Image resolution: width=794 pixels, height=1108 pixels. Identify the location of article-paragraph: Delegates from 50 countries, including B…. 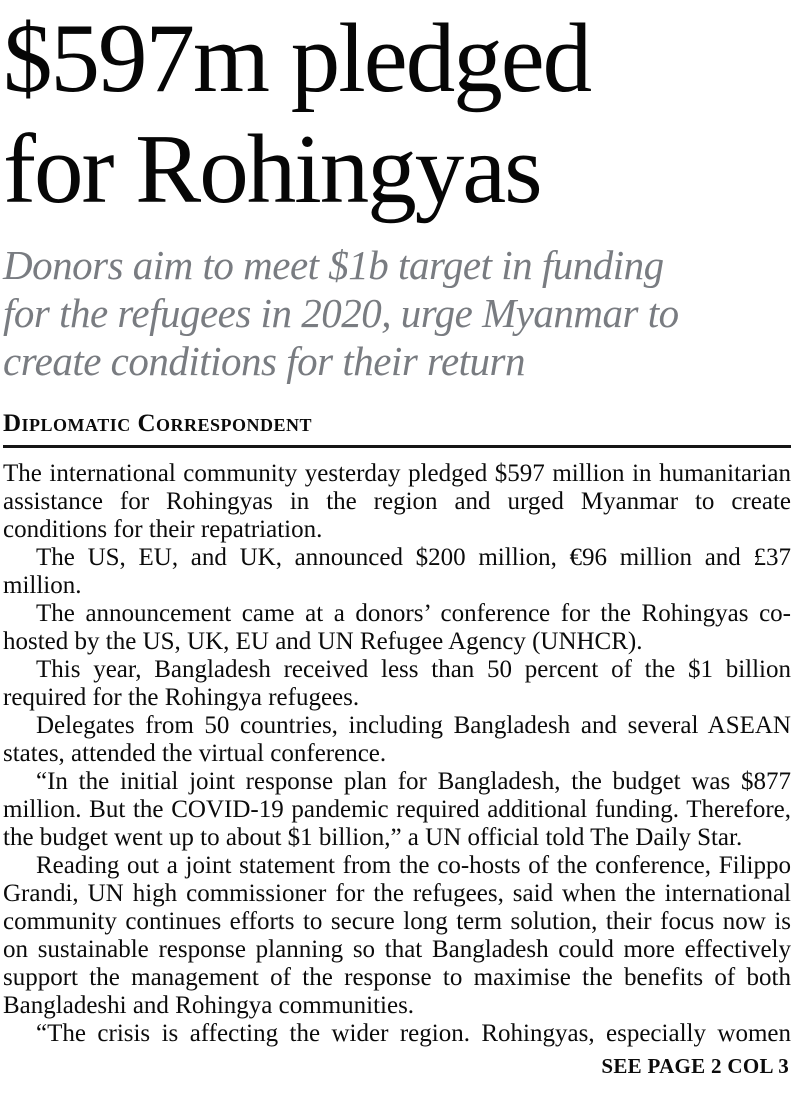
(397, 739).